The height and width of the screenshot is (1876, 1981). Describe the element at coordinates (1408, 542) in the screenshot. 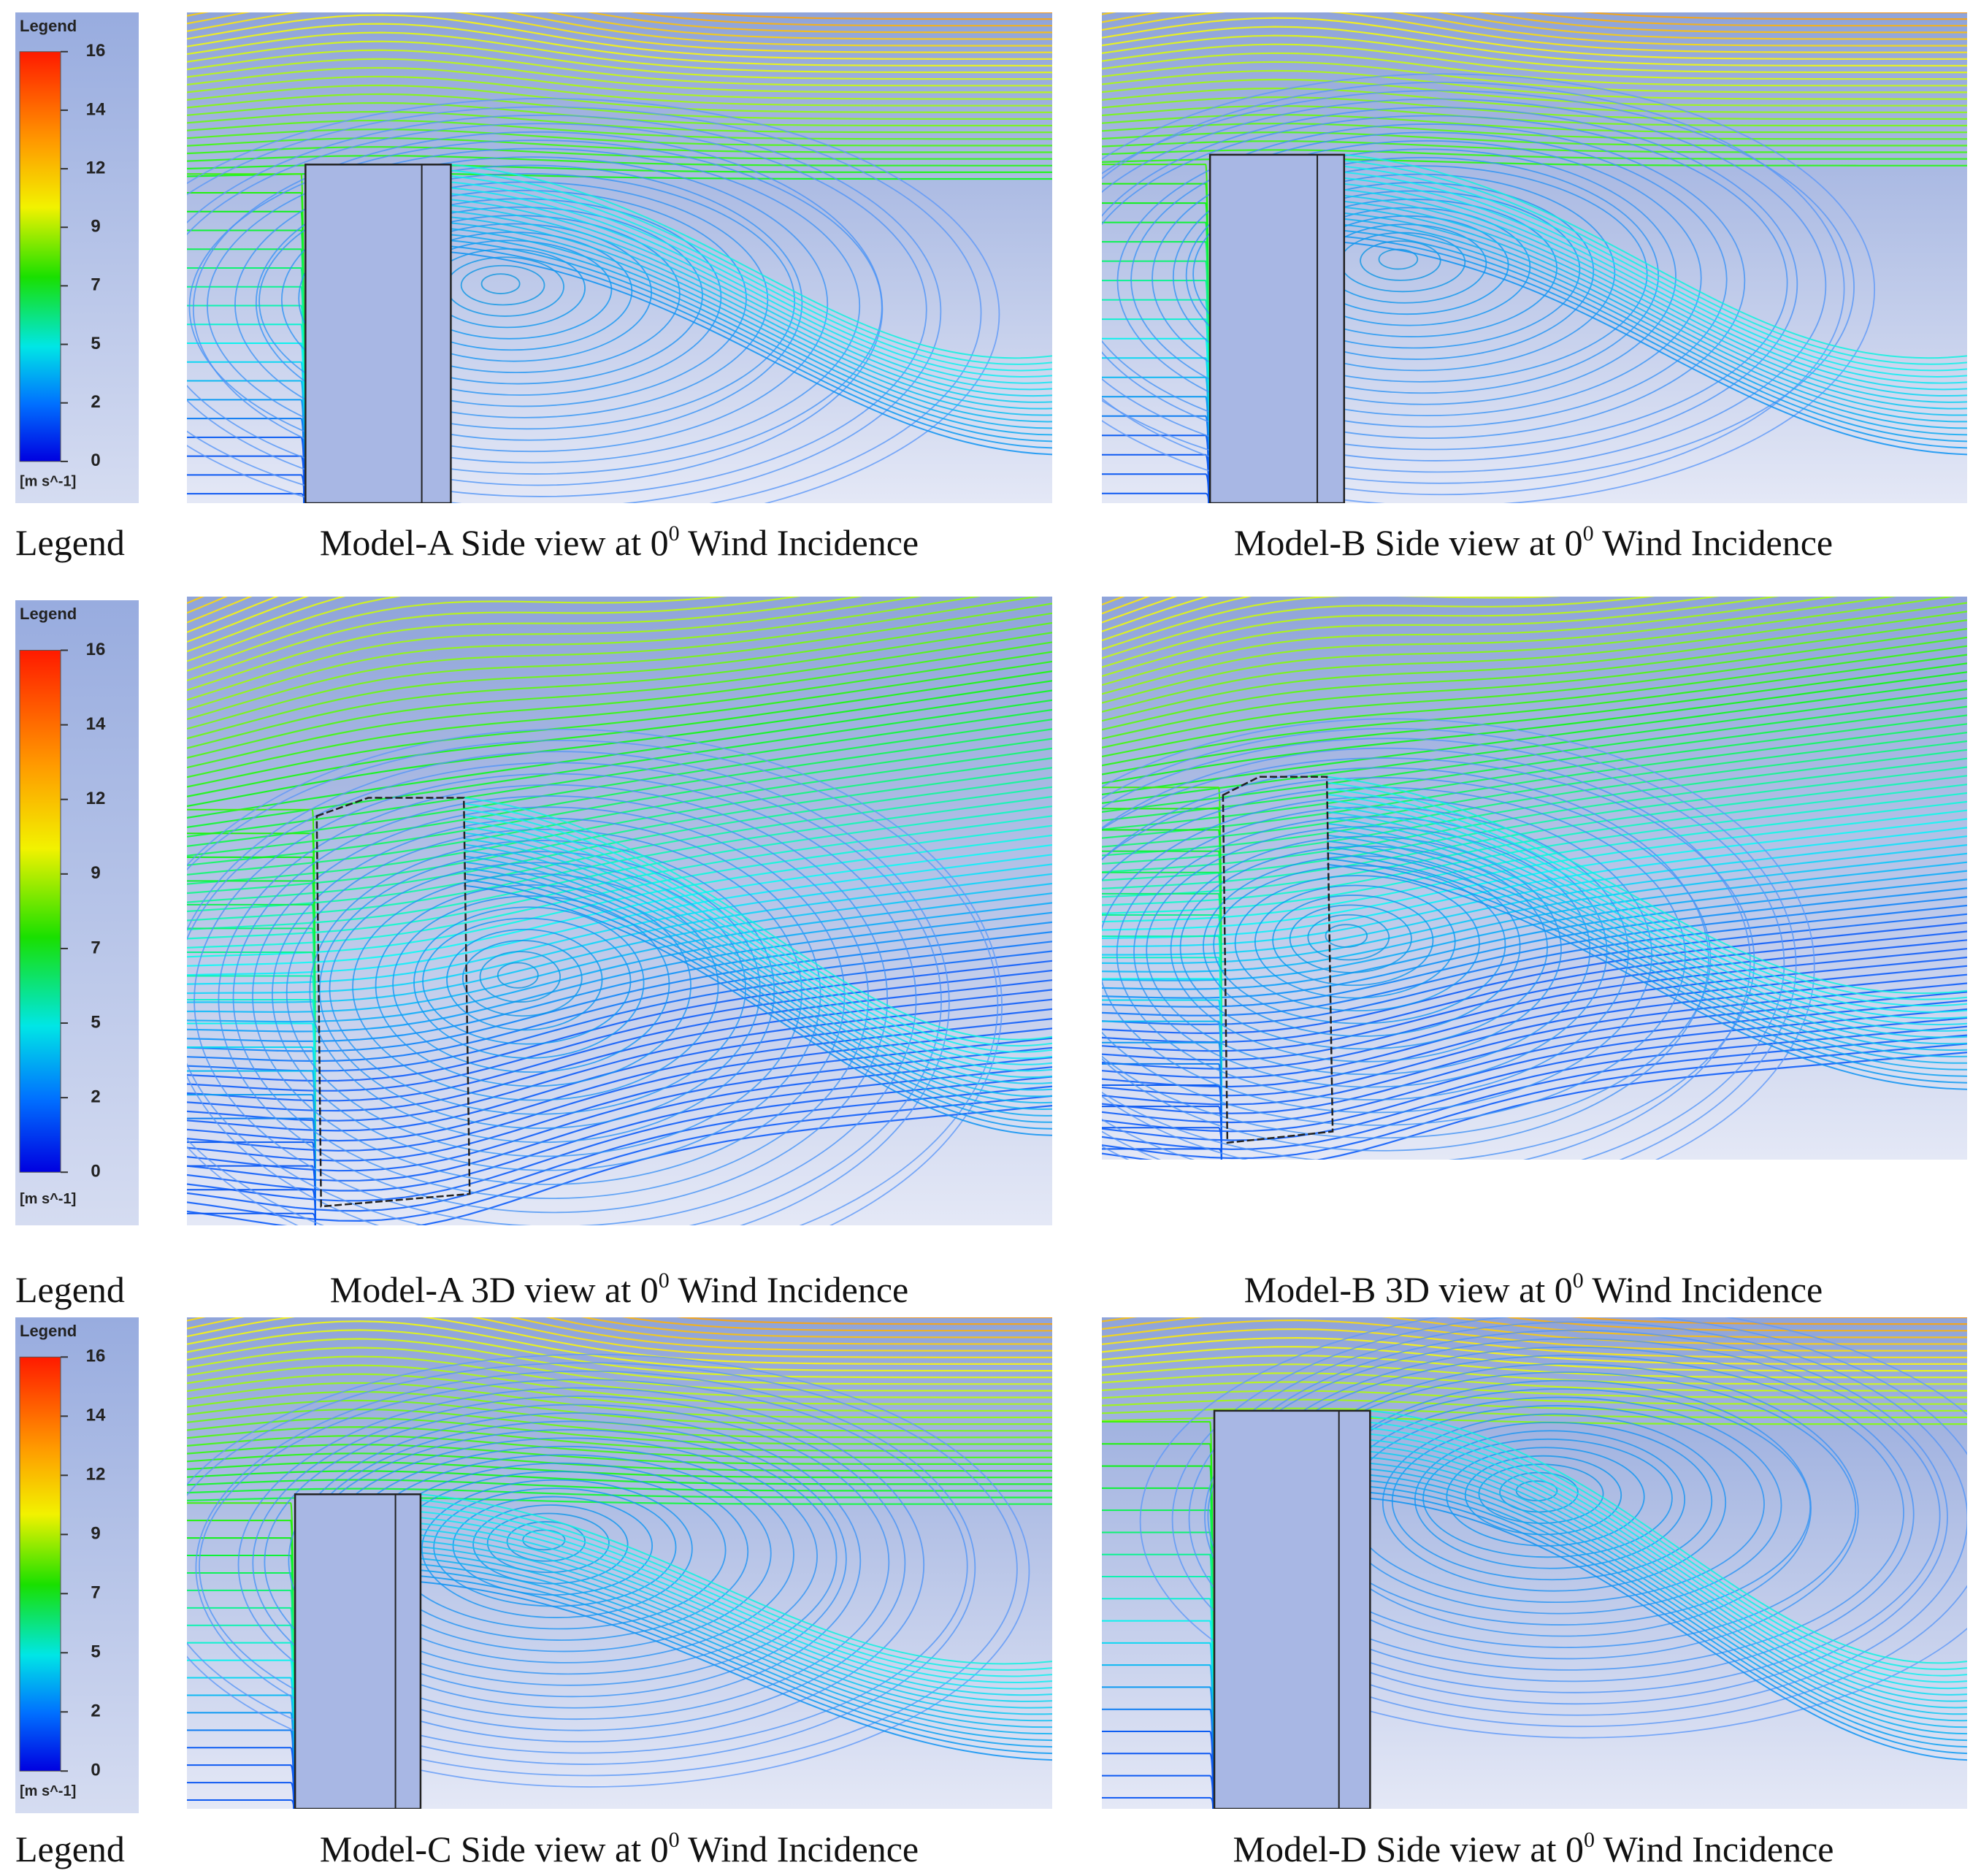

I see `caption-text: Model-B Side view at 0` at that location.